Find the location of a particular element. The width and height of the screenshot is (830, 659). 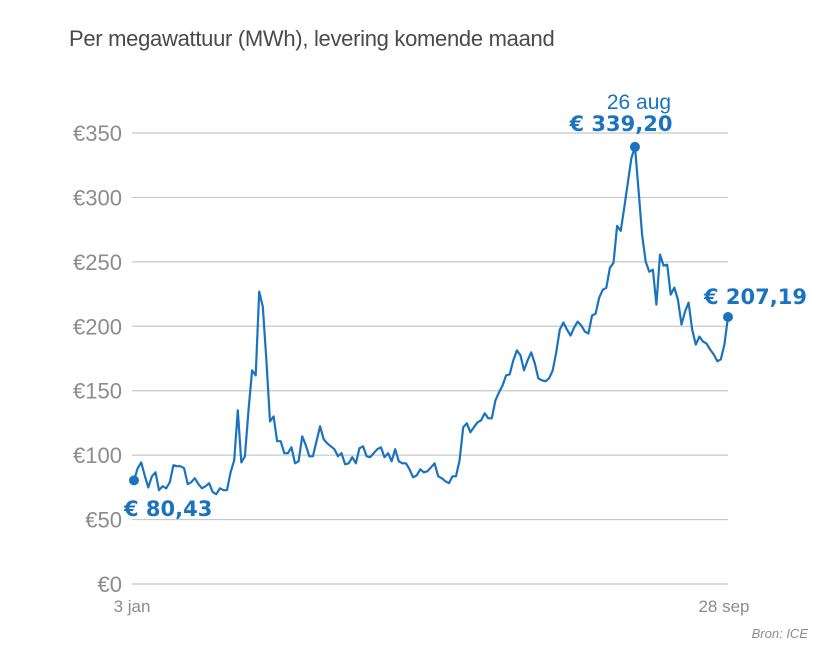

y-tick-label: €200 is located at coordinates (97, 326).